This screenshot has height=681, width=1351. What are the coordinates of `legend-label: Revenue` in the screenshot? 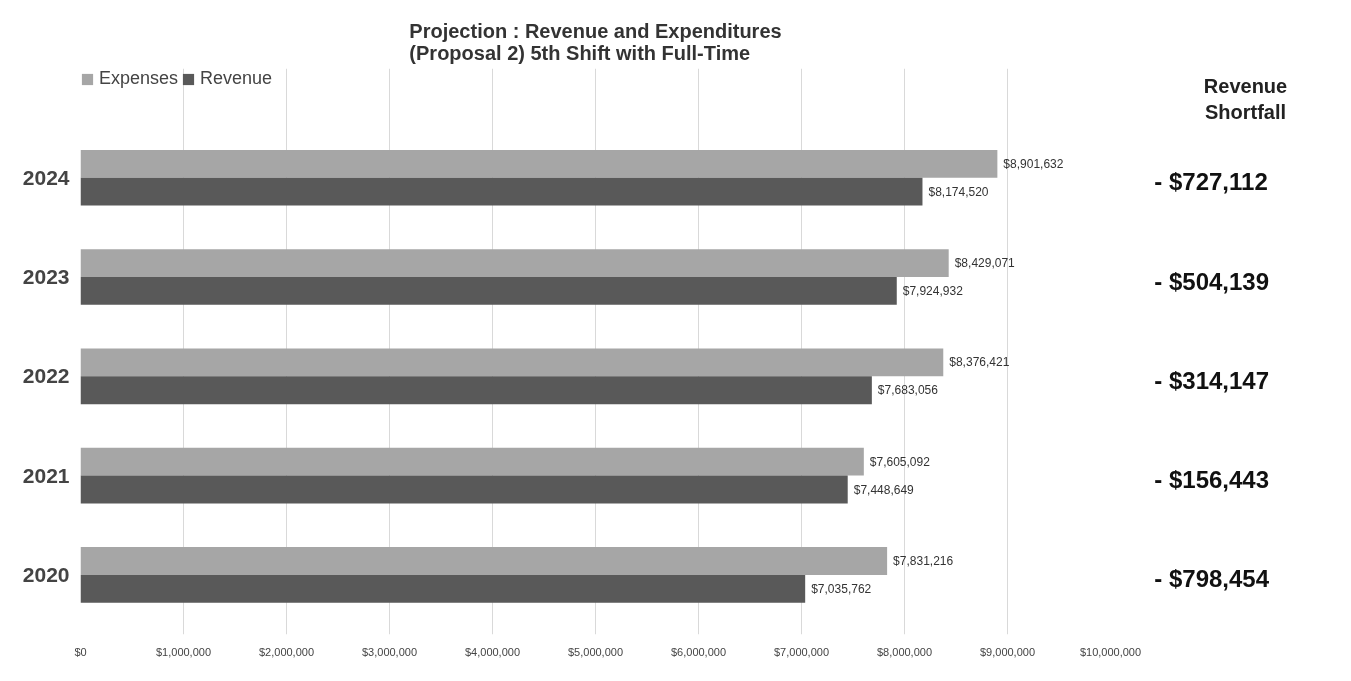 It's located at (236, 78).